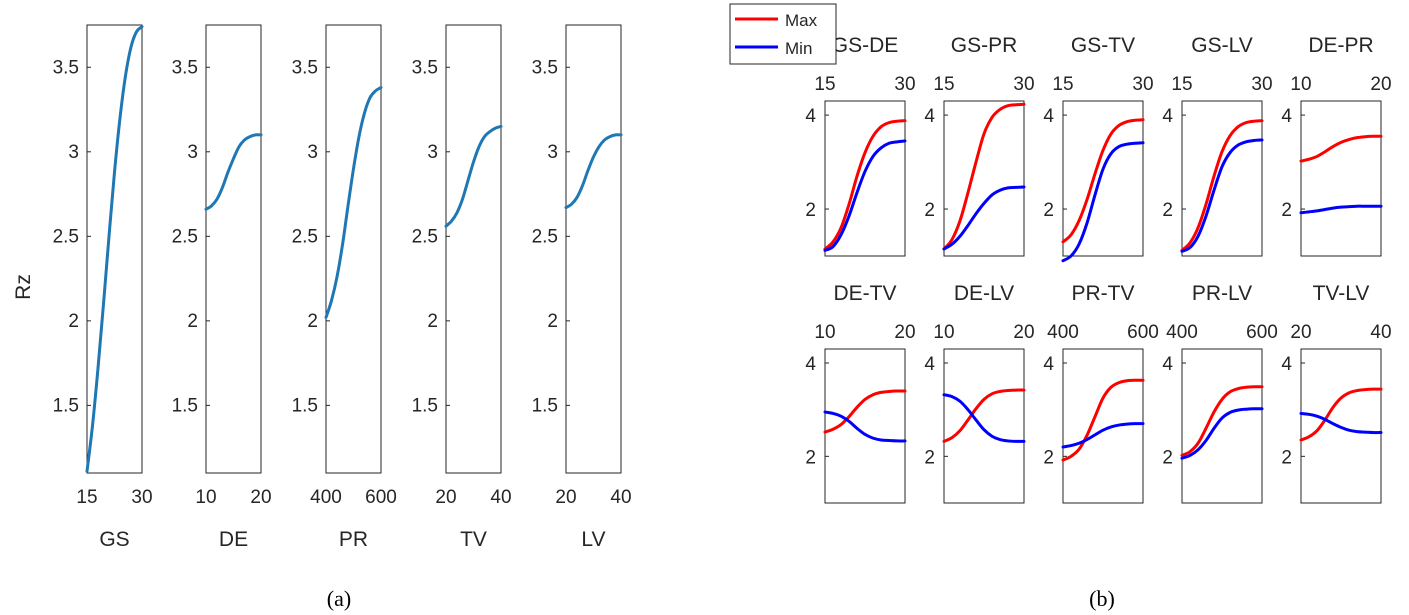  Describe the element at coordinates (23, 287) in the screenshot. I see `y-axis-label: Rz` at that location.